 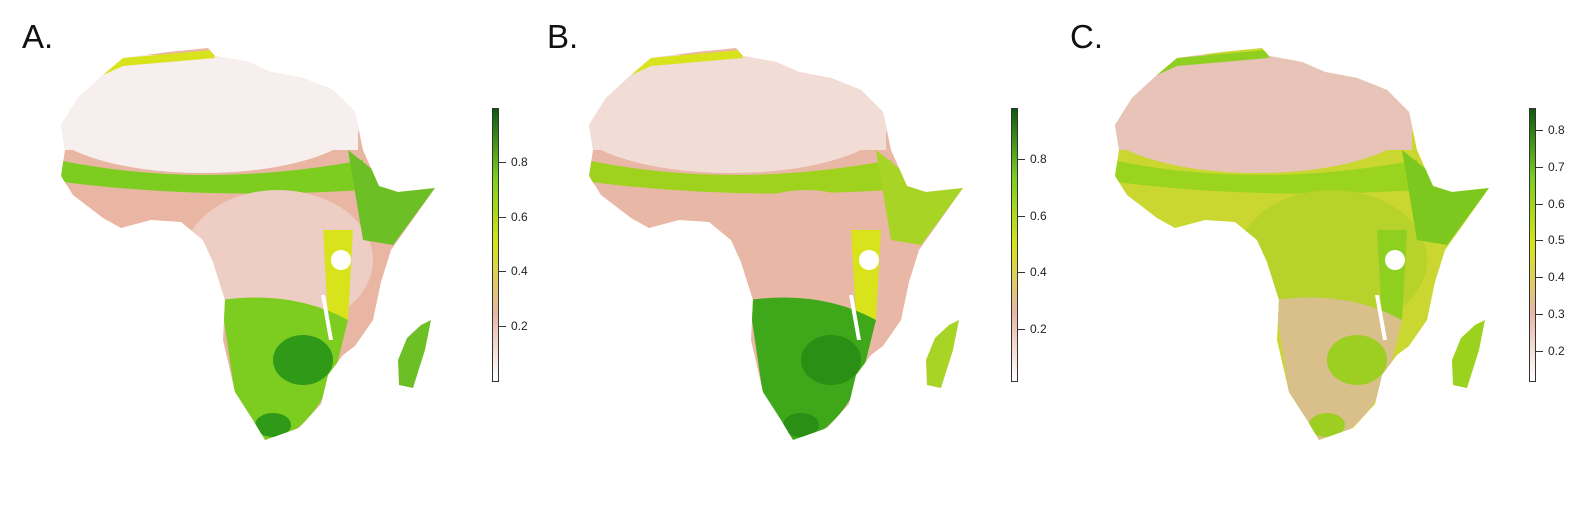 I want to click on legend-tick-label: 0.5, so click(x=1556, y=240).